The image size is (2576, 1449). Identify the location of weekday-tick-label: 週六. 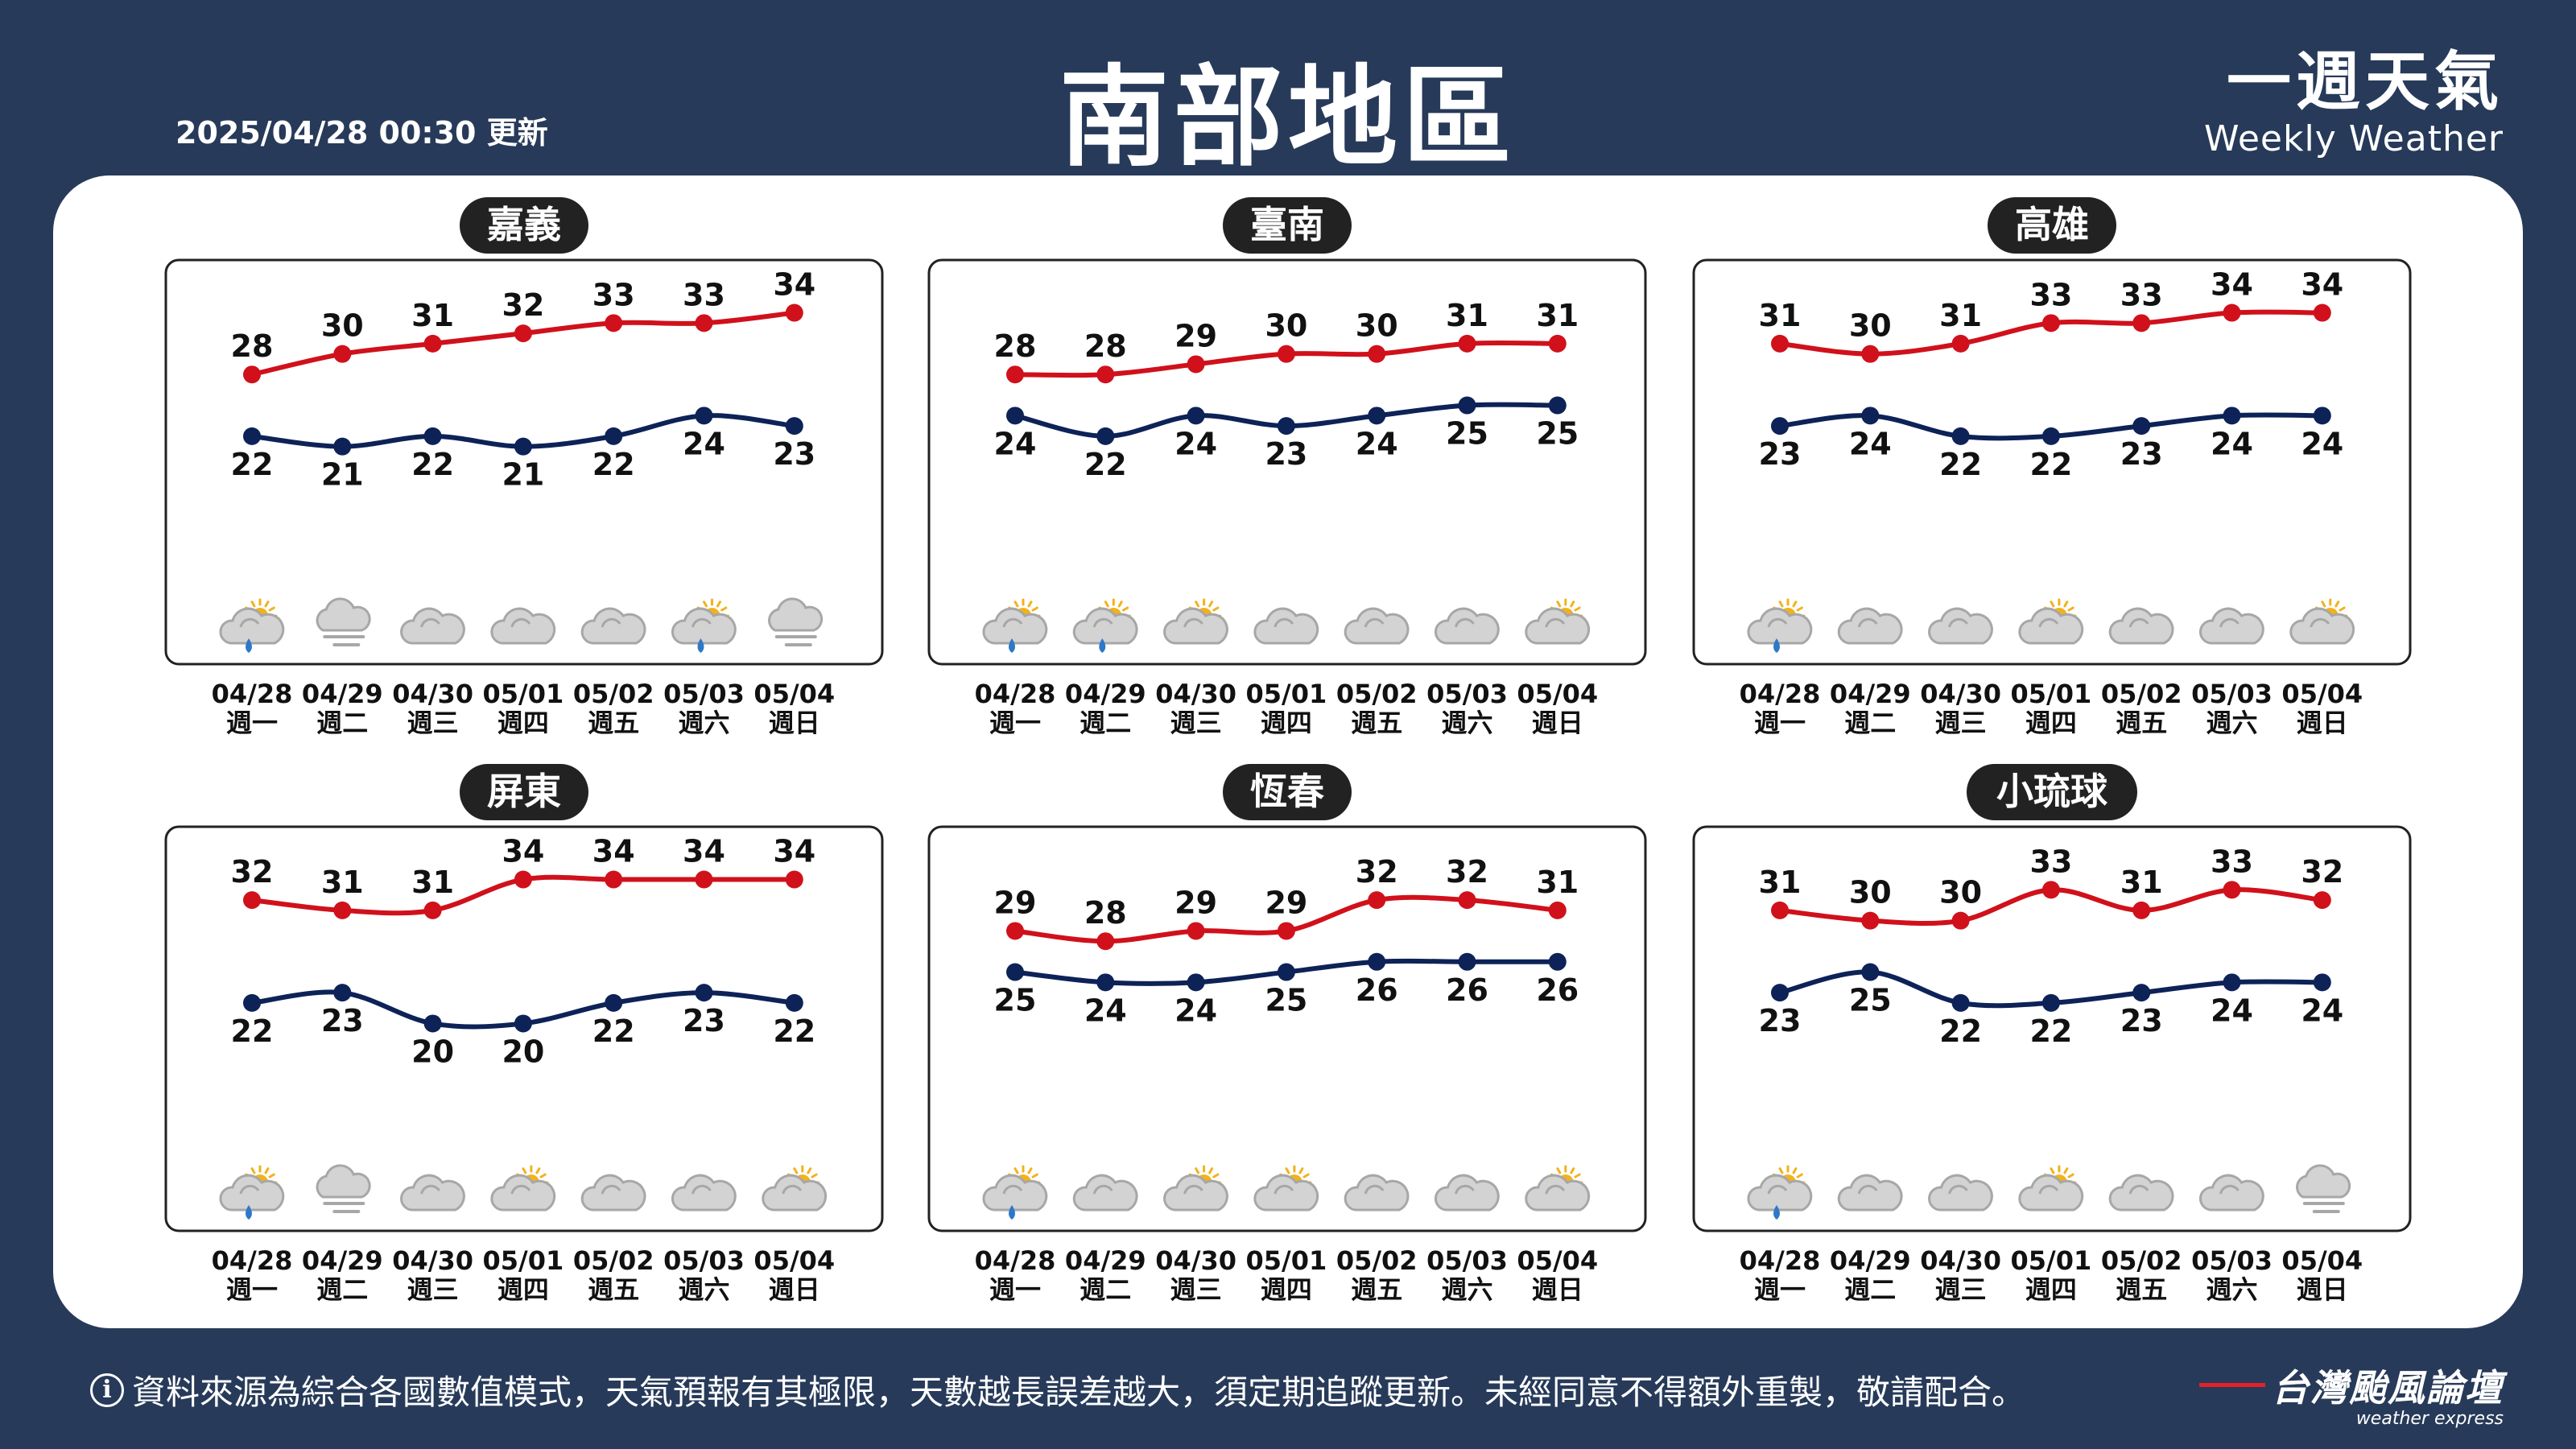
(2231, 1289).